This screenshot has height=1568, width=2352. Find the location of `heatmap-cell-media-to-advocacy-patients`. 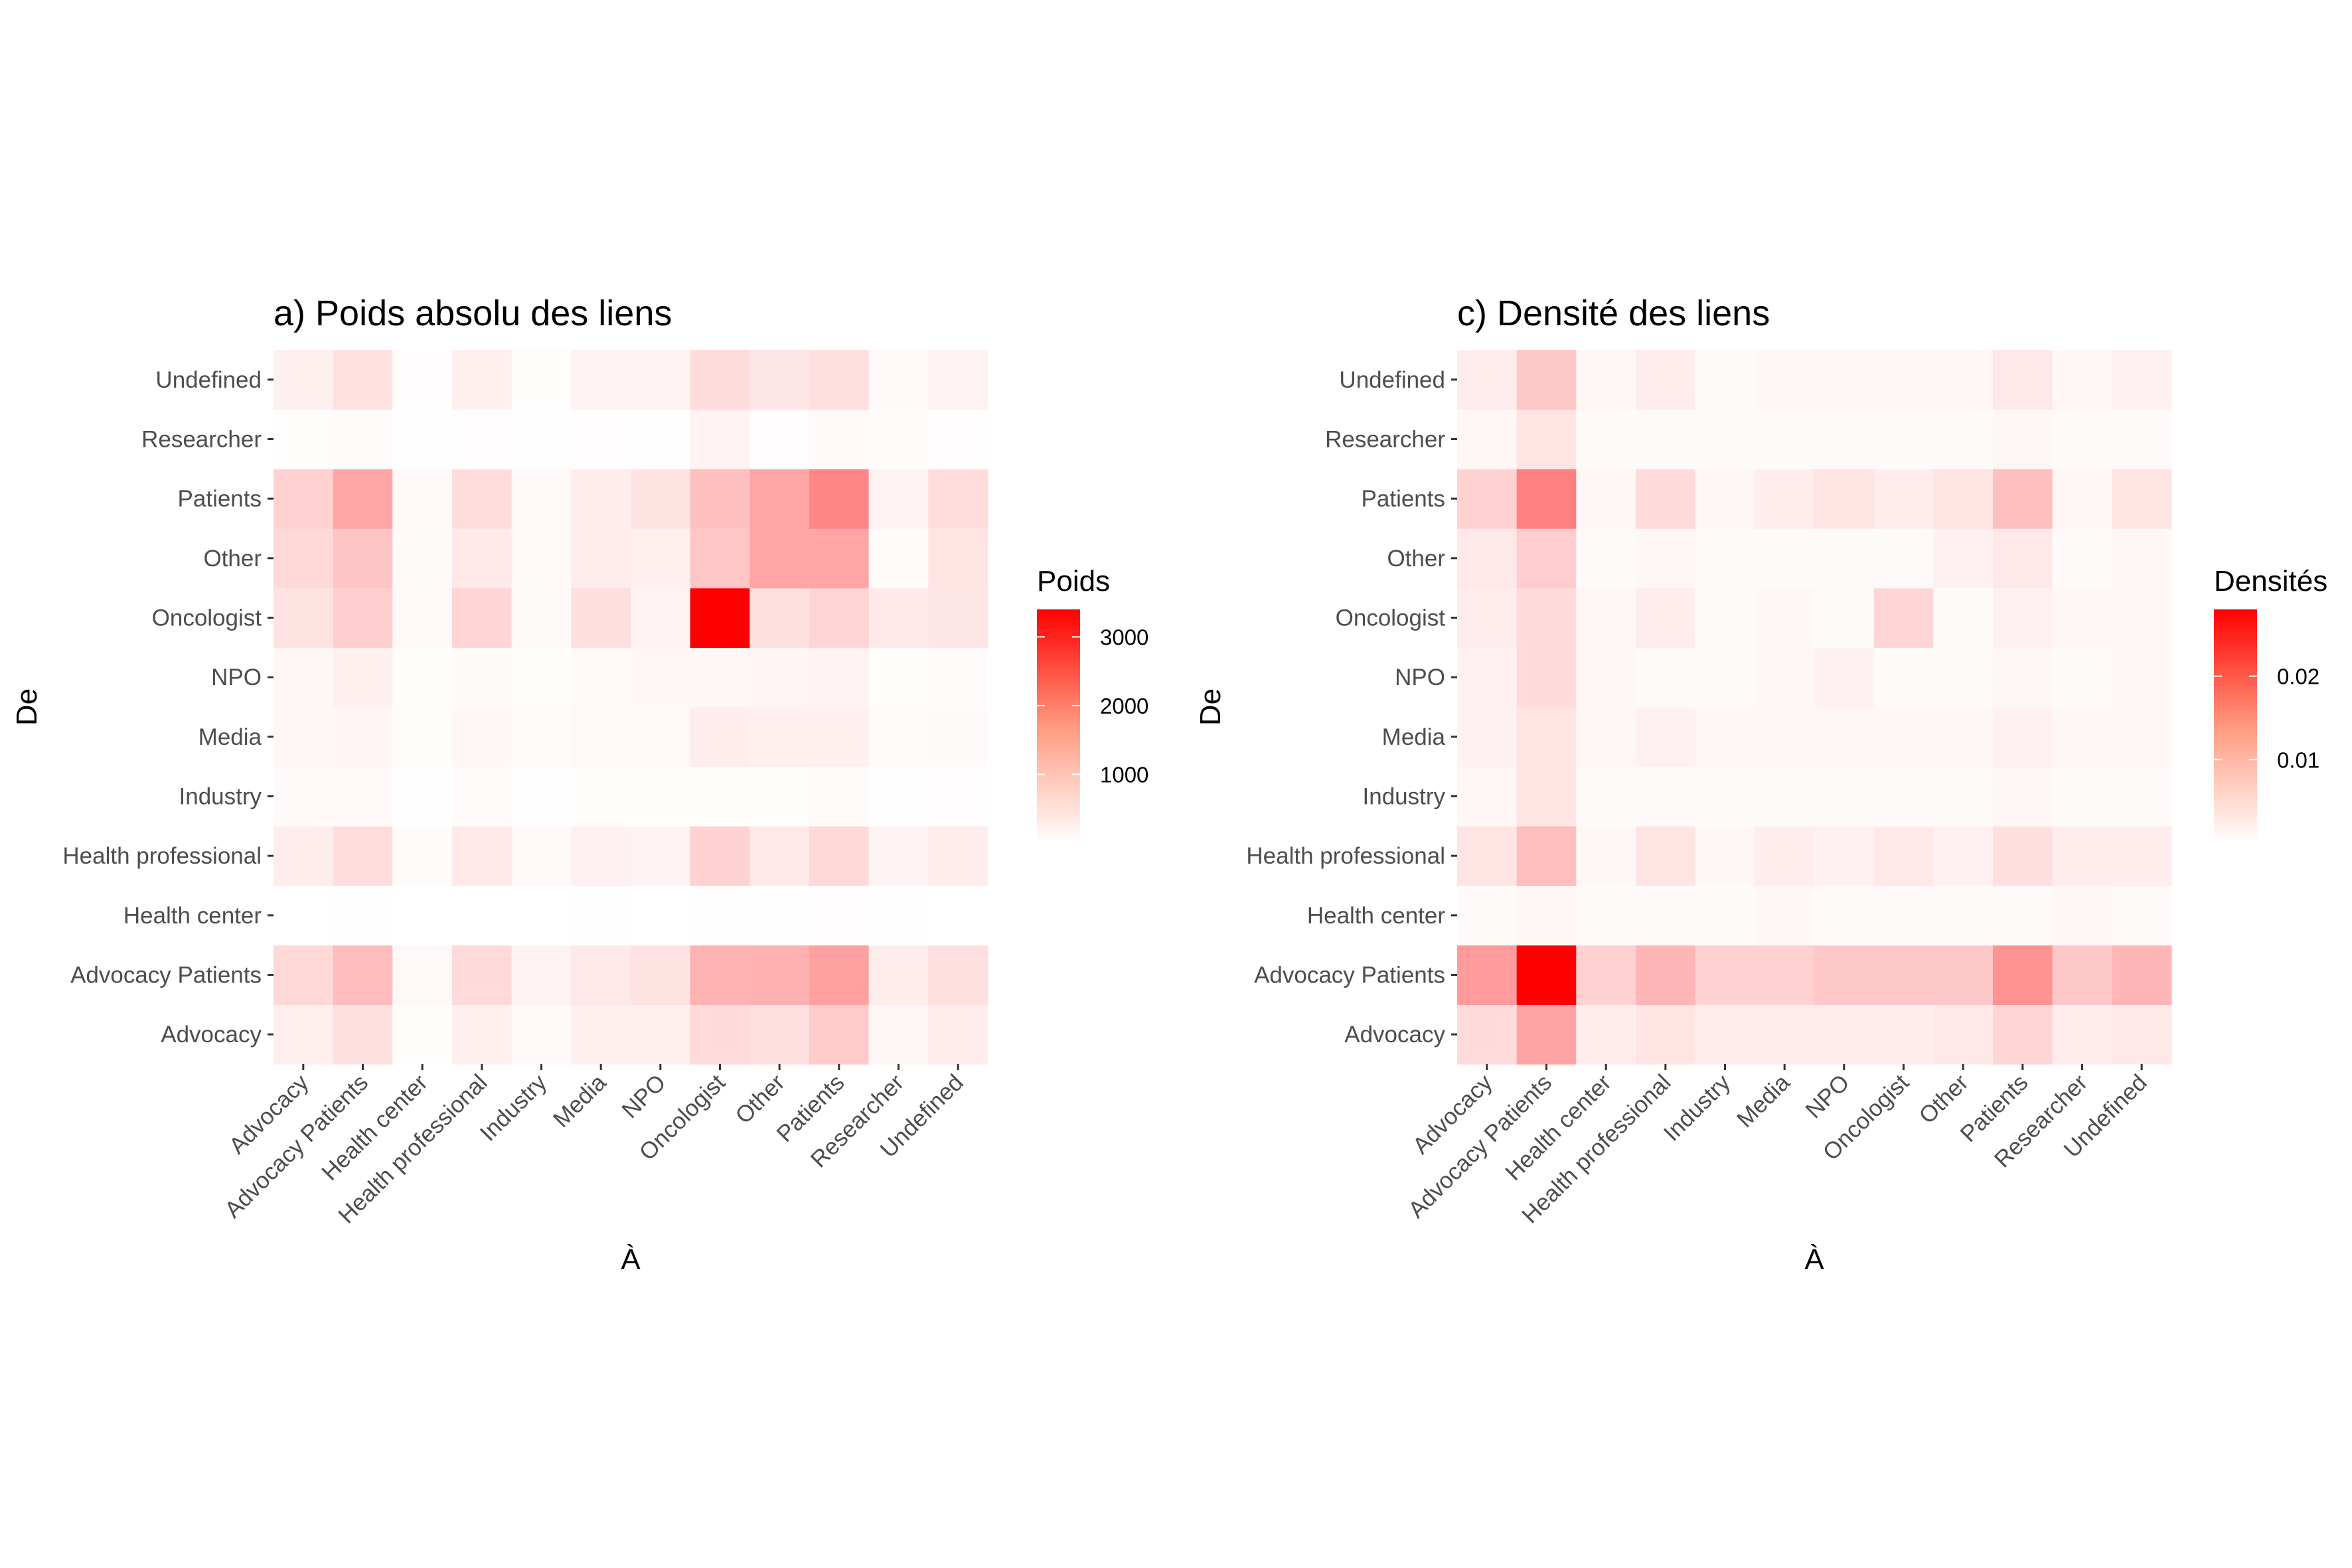

heatmap-cell-media-to-advocacy-patients is located at coordinates (363, 737).